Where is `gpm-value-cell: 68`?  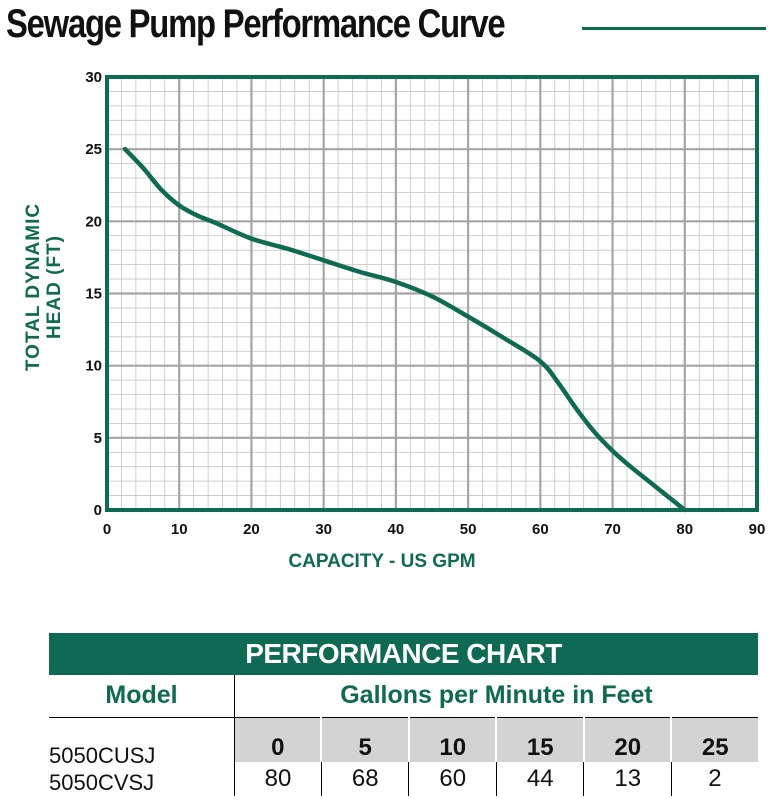 gpm-value-cell: 68 is located at coordinates (364, 778).